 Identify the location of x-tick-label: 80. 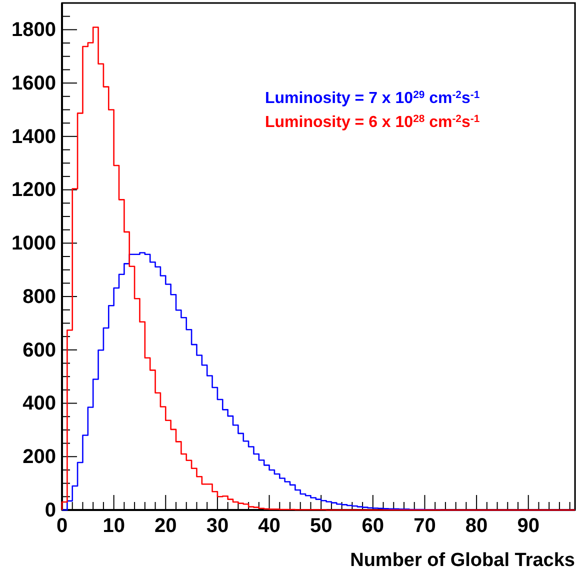
(476, 526).